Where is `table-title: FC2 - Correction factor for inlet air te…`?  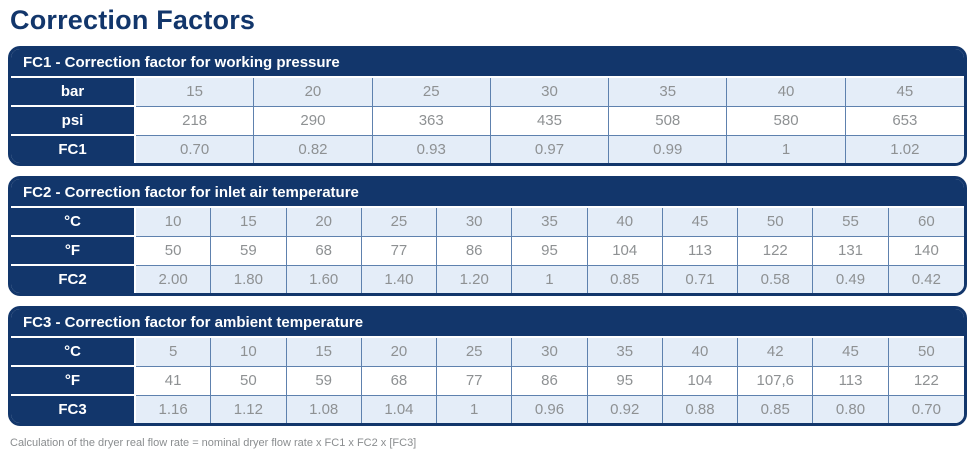 table-title: FC2 - Correction factor for inlet air te… is located at coordinates (487, 193).